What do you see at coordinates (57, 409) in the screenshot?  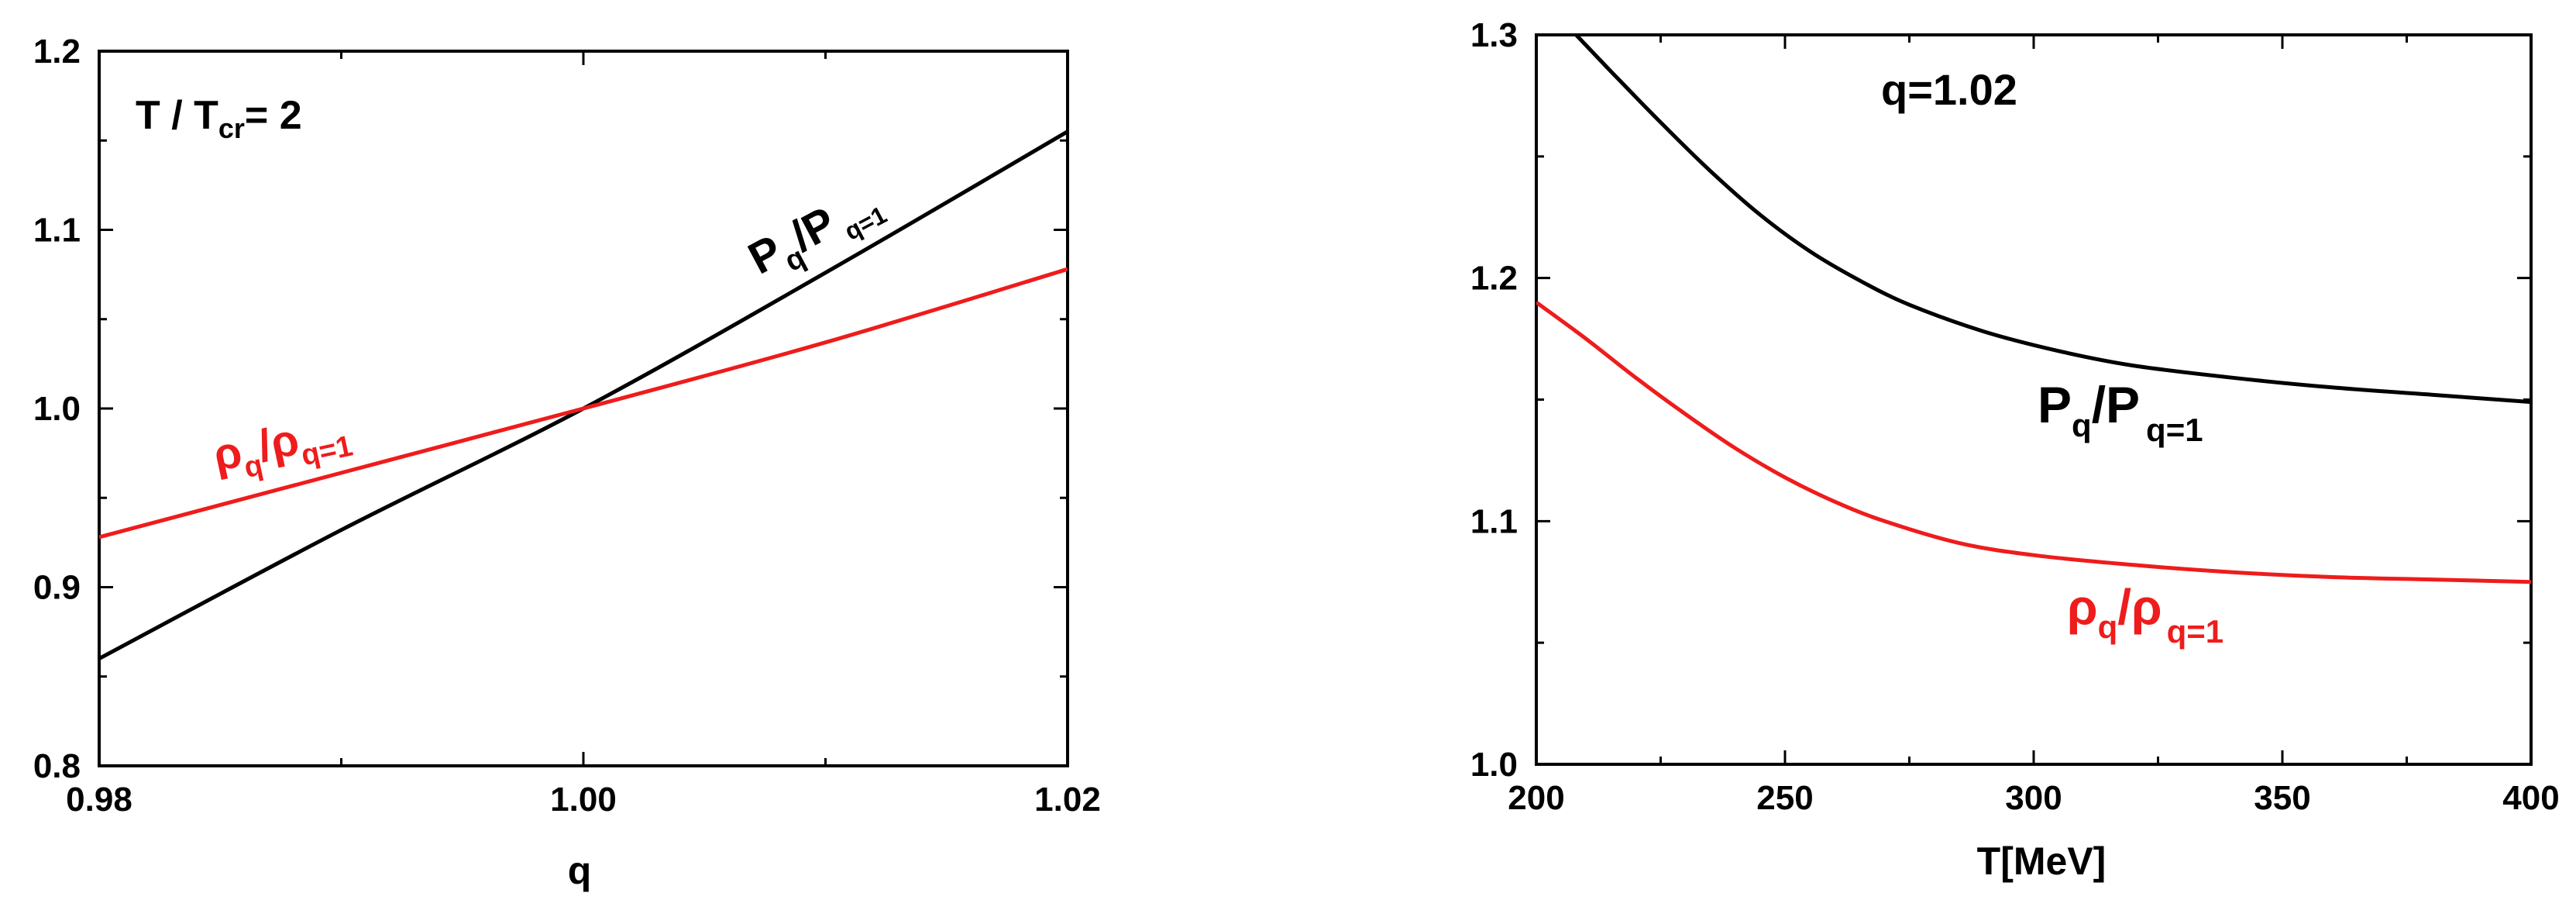 I see `left-y-tick-label: 1.0` at bounding box center [57, 409].